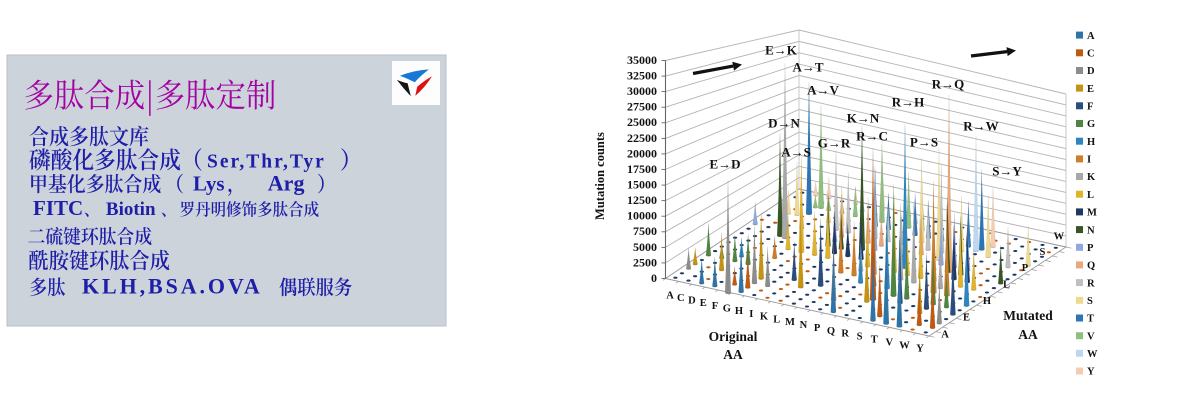 This screenshot has height=400, width=1200. I want to click on svg-text: Mutation counts, so click(600, 176).